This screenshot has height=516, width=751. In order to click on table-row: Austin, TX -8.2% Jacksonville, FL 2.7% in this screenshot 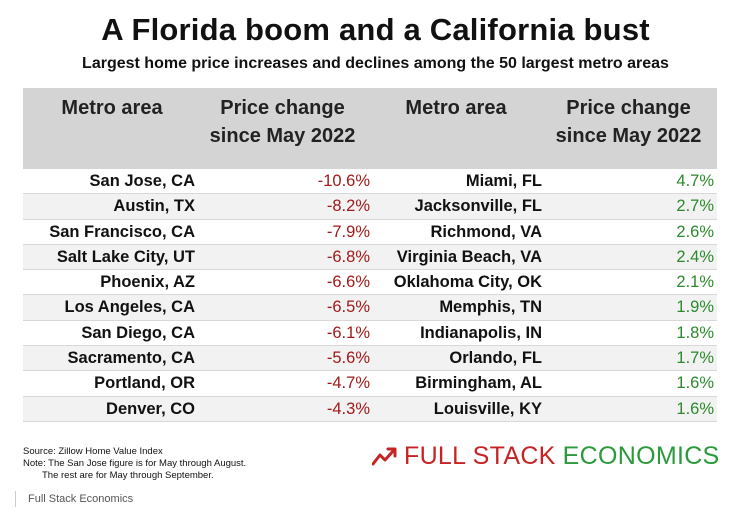, I will do `click(370, 207)`.